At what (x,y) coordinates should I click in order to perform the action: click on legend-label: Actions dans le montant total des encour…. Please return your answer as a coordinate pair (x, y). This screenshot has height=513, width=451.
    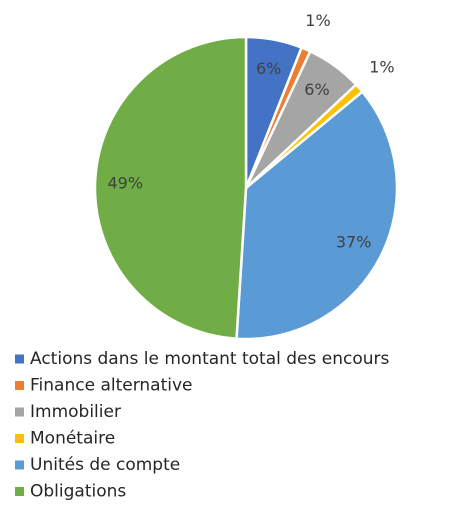
    Looking at the image, I should click on (210, 359).